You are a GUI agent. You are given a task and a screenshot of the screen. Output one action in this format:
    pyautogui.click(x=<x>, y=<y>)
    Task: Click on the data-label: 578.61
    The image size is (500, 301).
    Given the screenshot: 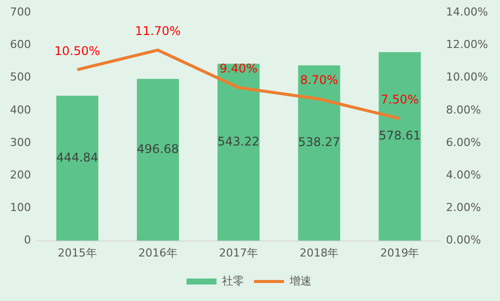 What is the action you would take?
    pyautogui.click(x=399, y=135)
    